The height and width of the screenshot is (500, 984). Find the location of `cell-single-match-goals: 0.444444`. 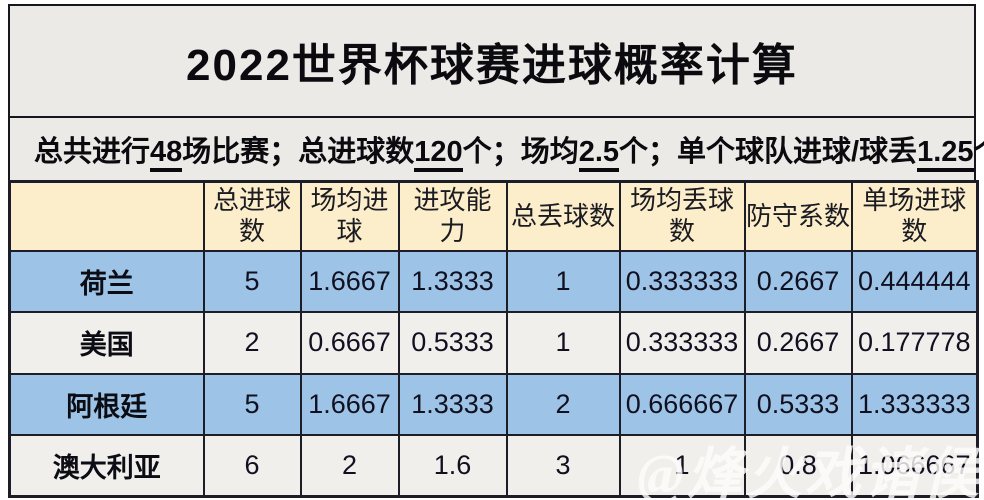

cell-single-match-goals: 0.444444 is located at coordinates (914, 281).